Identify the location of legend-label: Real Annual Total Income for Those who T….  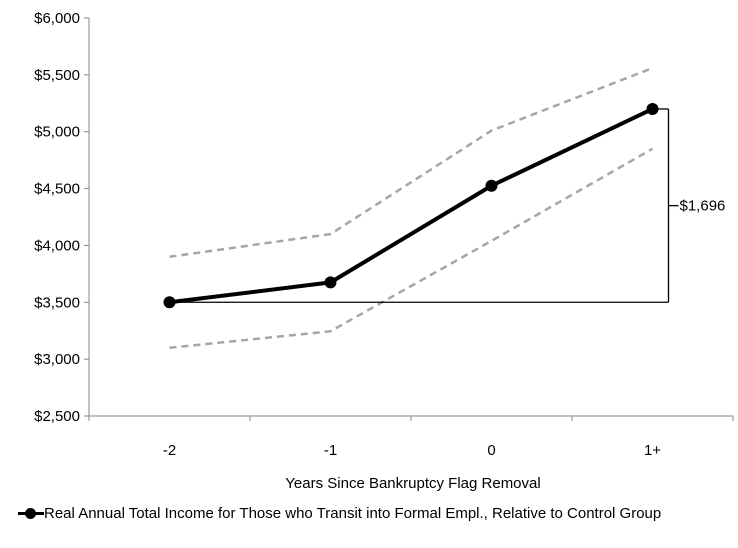
(353, 513).